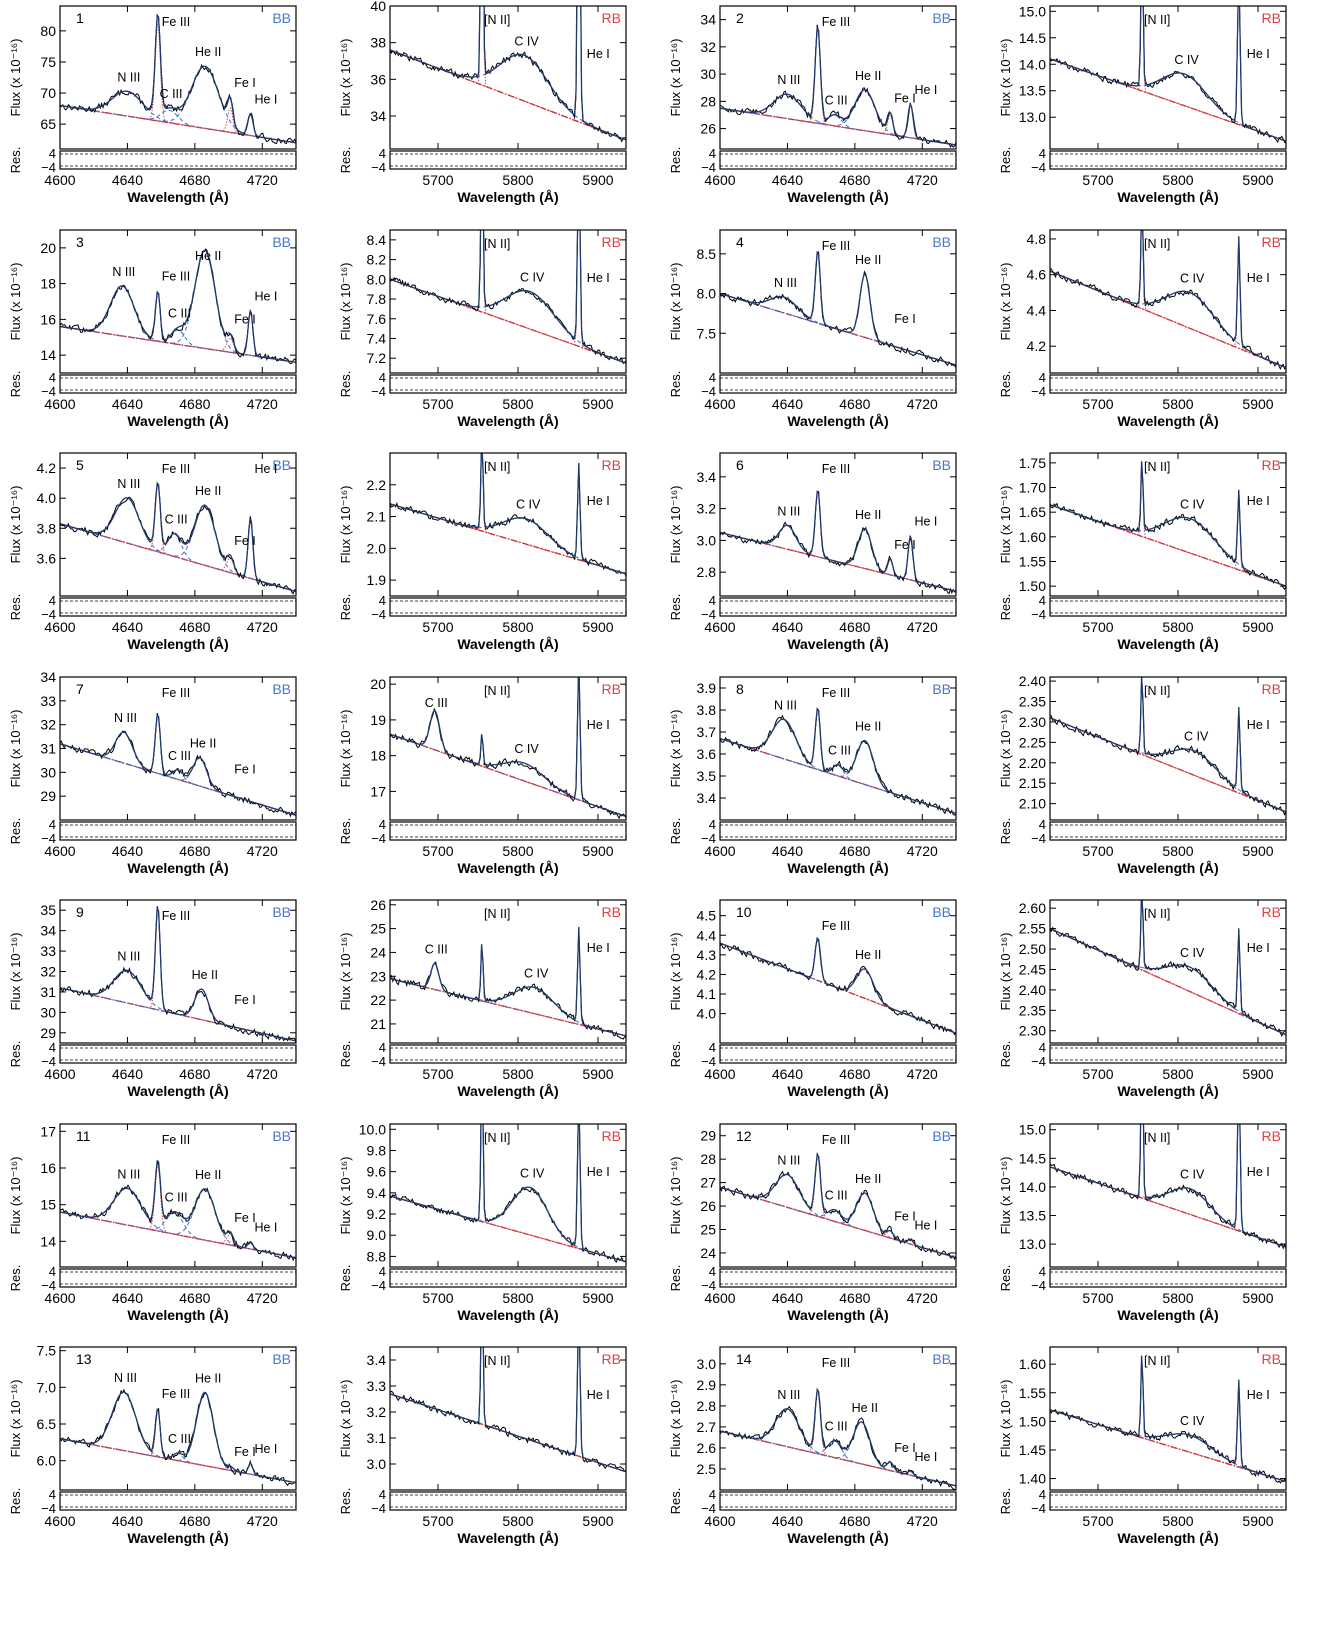  What do you see at coordinates (378, 1024) in the screenshot?
I see `y-tick-label: 21` at bounding box center [378, 1024].